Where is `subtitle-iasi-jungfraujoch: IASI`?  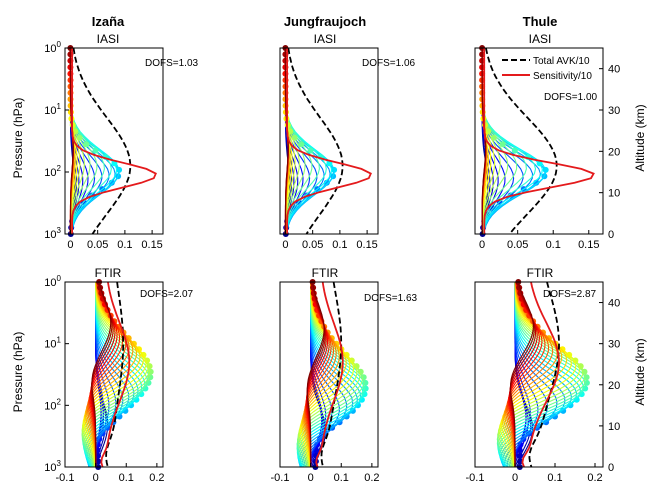 subtitle-iasi-jungfraujoch: IASI is located at coordinates (325, 39).